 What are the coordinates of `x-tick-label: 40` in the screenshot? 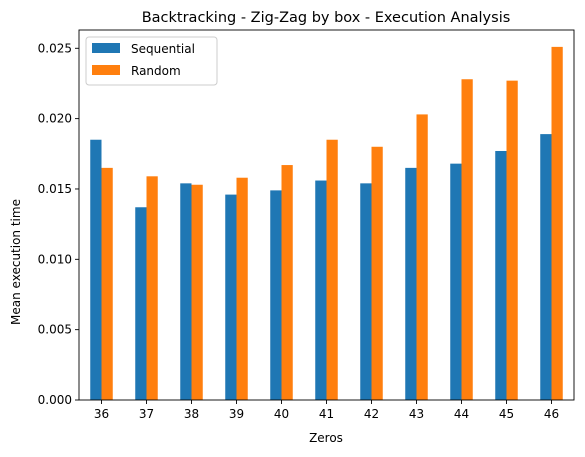 It's located at (281, 414).